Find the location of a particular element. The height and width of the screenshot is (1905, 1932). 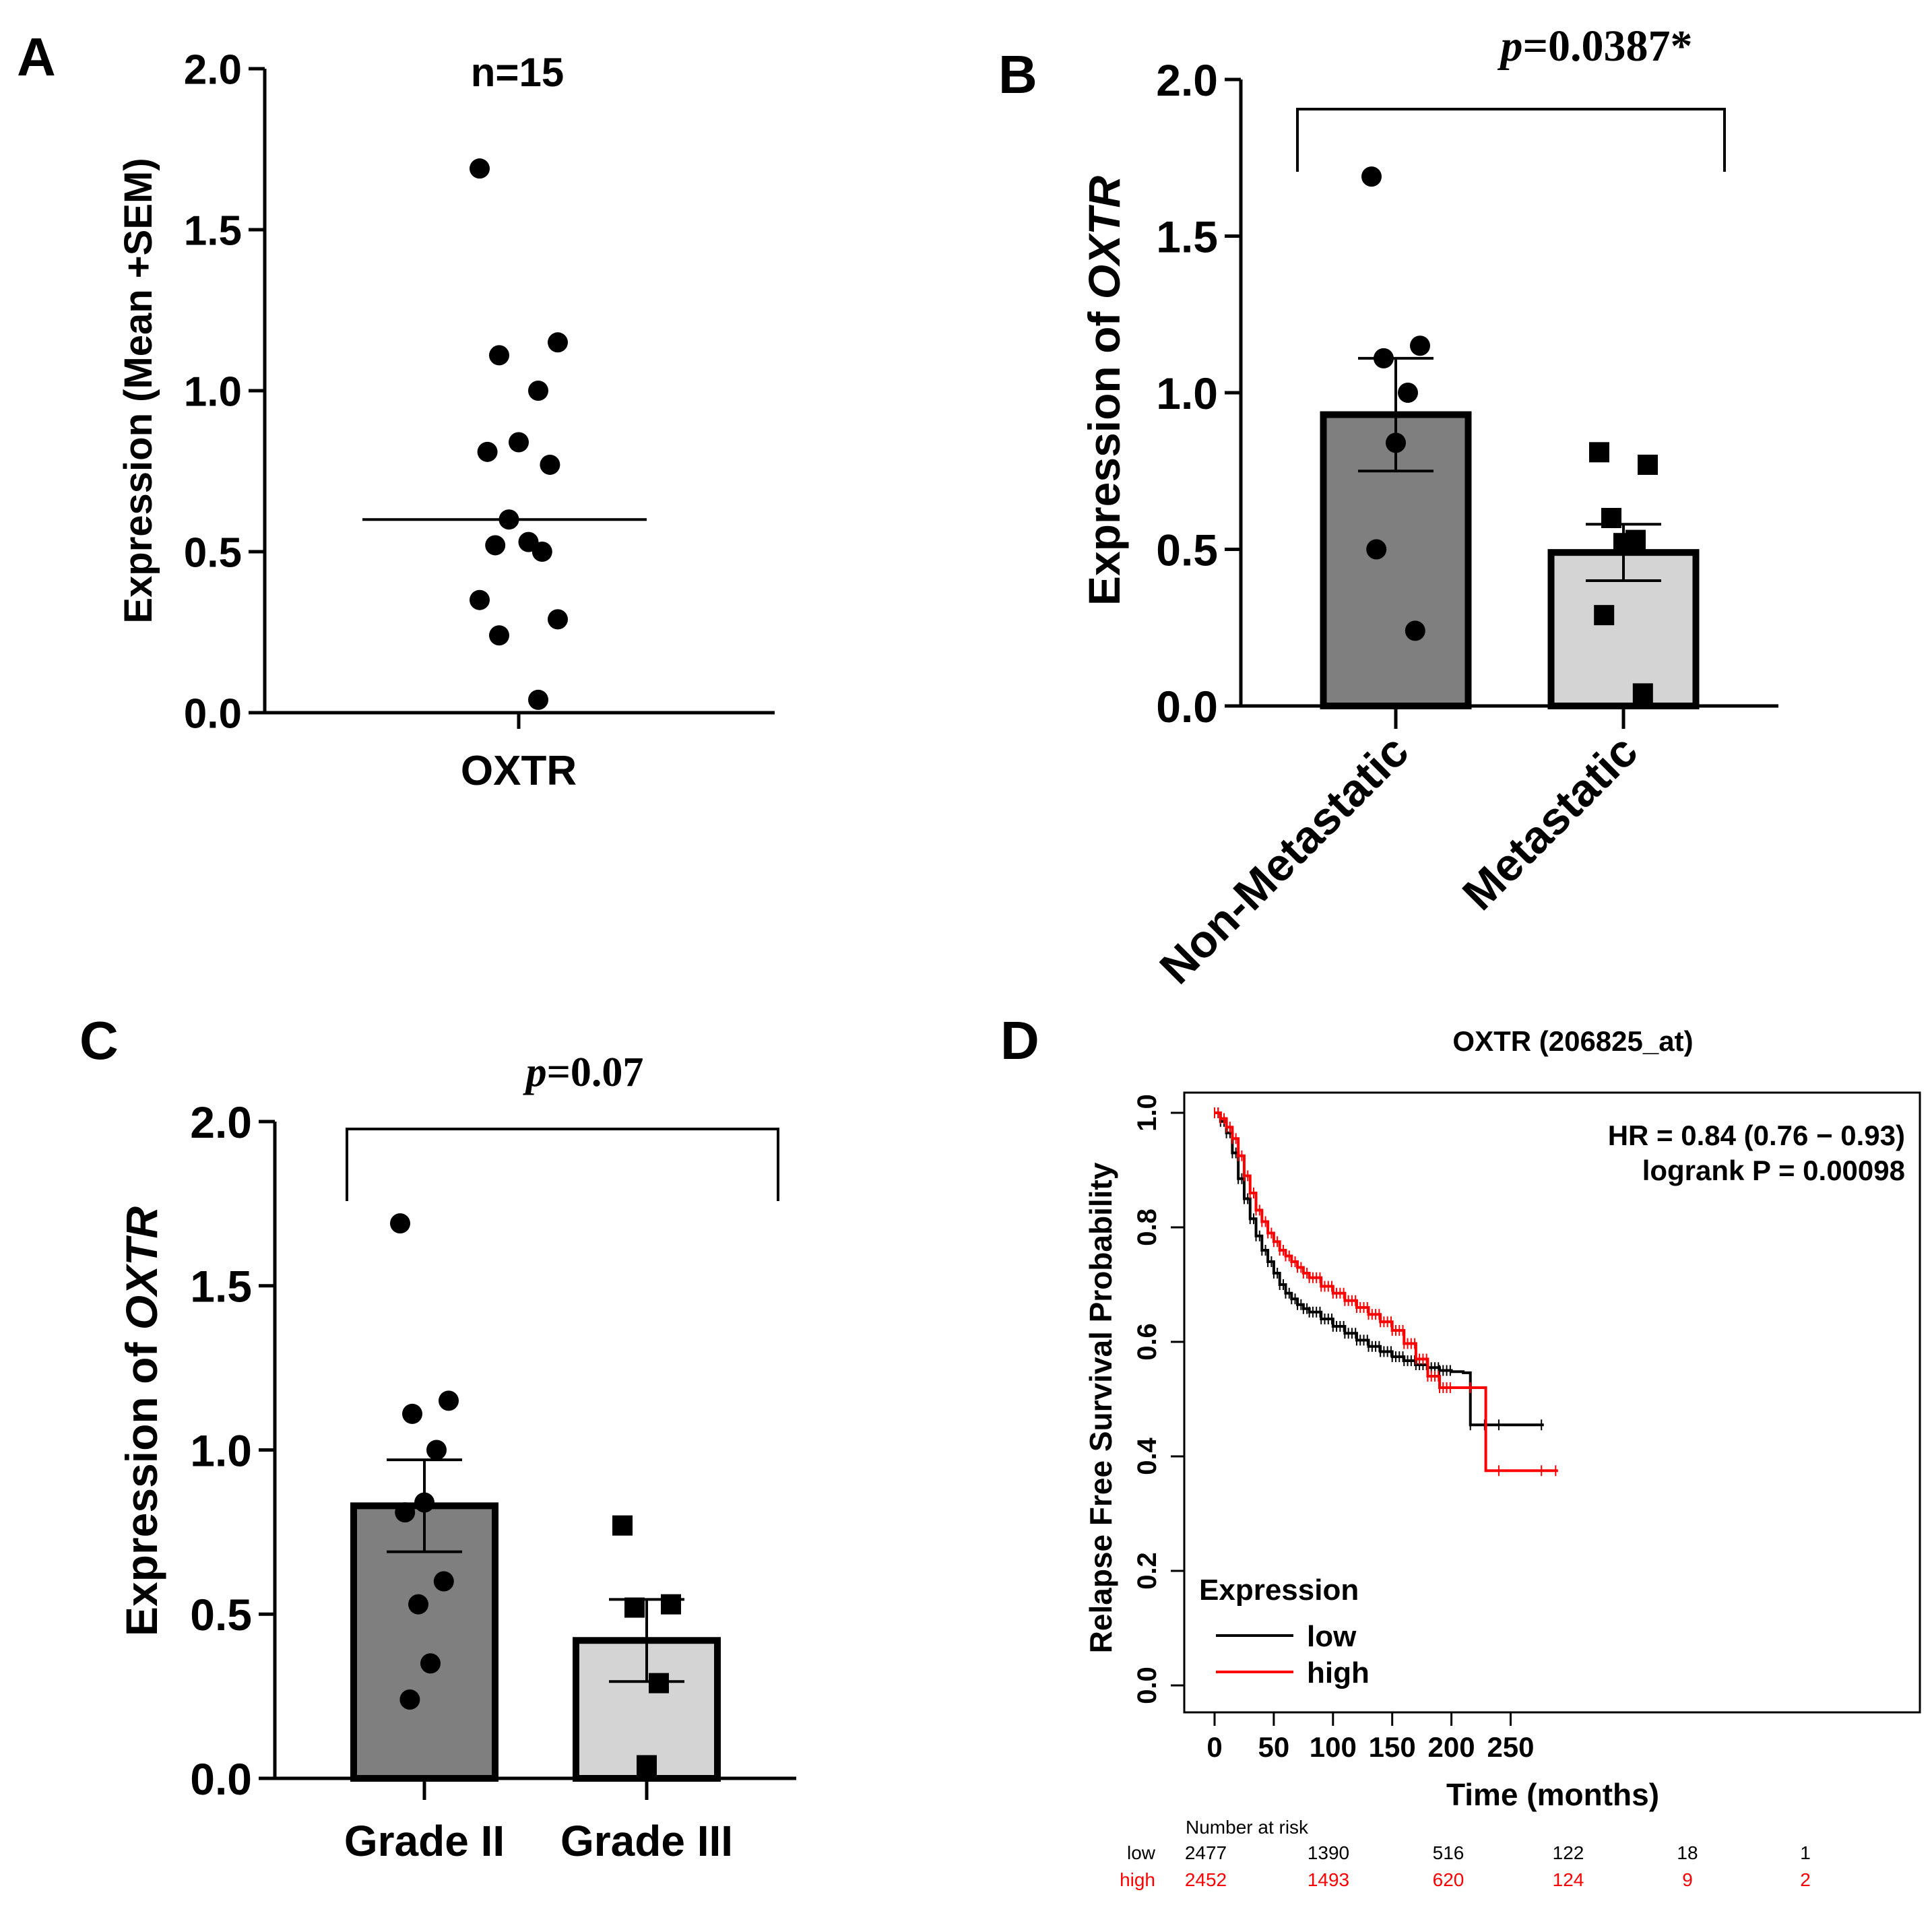

panel-c-p-value: p=0.07 is located at coordinates (583, 1072).